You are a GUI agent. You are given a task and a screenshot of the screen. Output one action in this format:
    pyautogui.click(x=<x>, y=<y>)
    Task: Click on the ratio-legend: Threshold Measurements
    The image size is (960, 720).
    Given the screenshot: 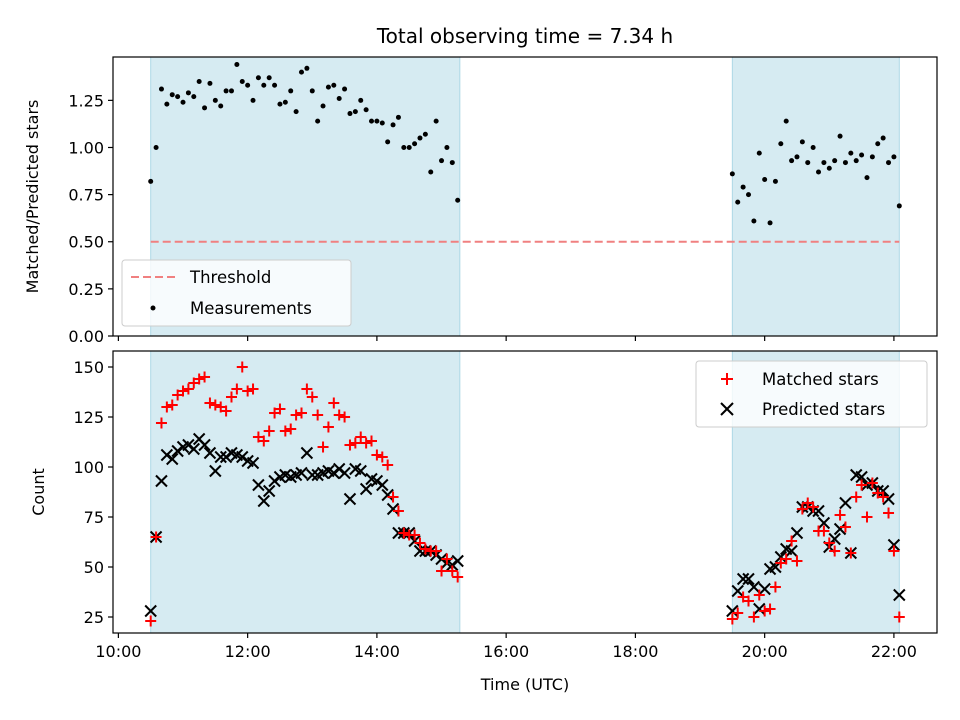 What is the action you would take?
    pyautogui.click(x=236, y=293)
    